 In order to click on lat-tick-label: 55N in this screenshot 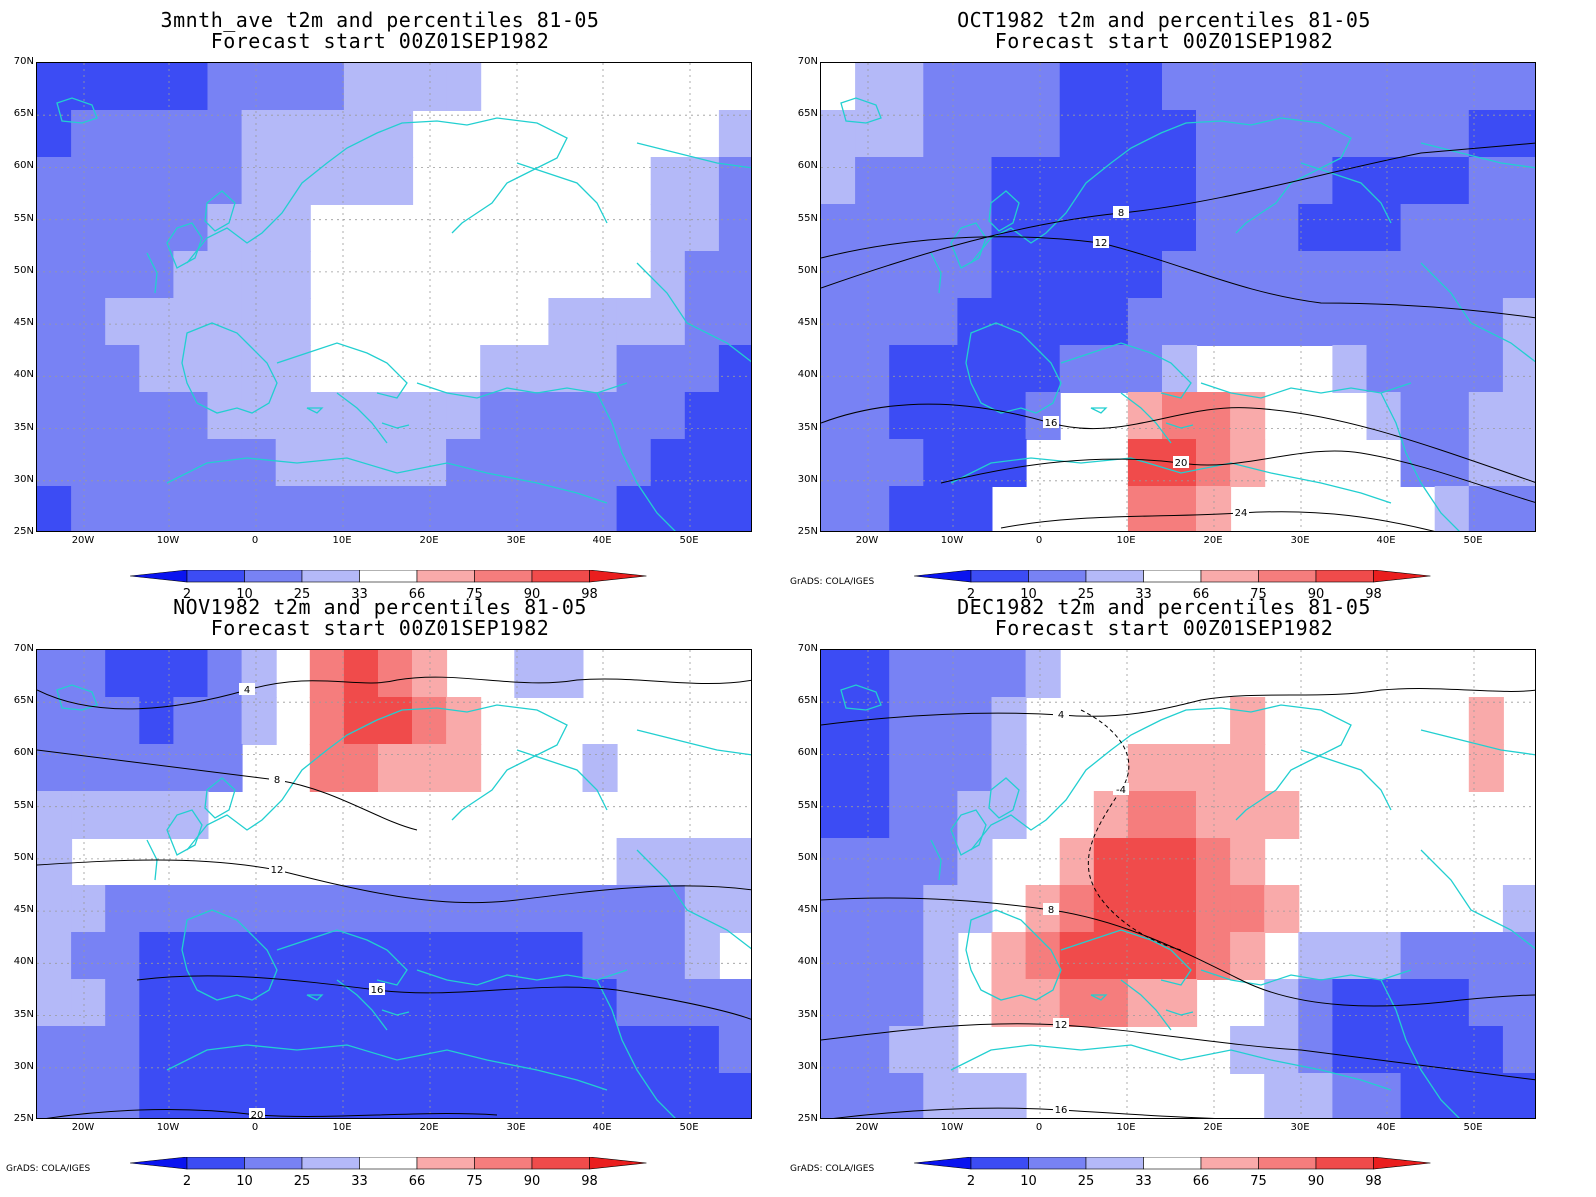, I will do `click(23, 805)`.